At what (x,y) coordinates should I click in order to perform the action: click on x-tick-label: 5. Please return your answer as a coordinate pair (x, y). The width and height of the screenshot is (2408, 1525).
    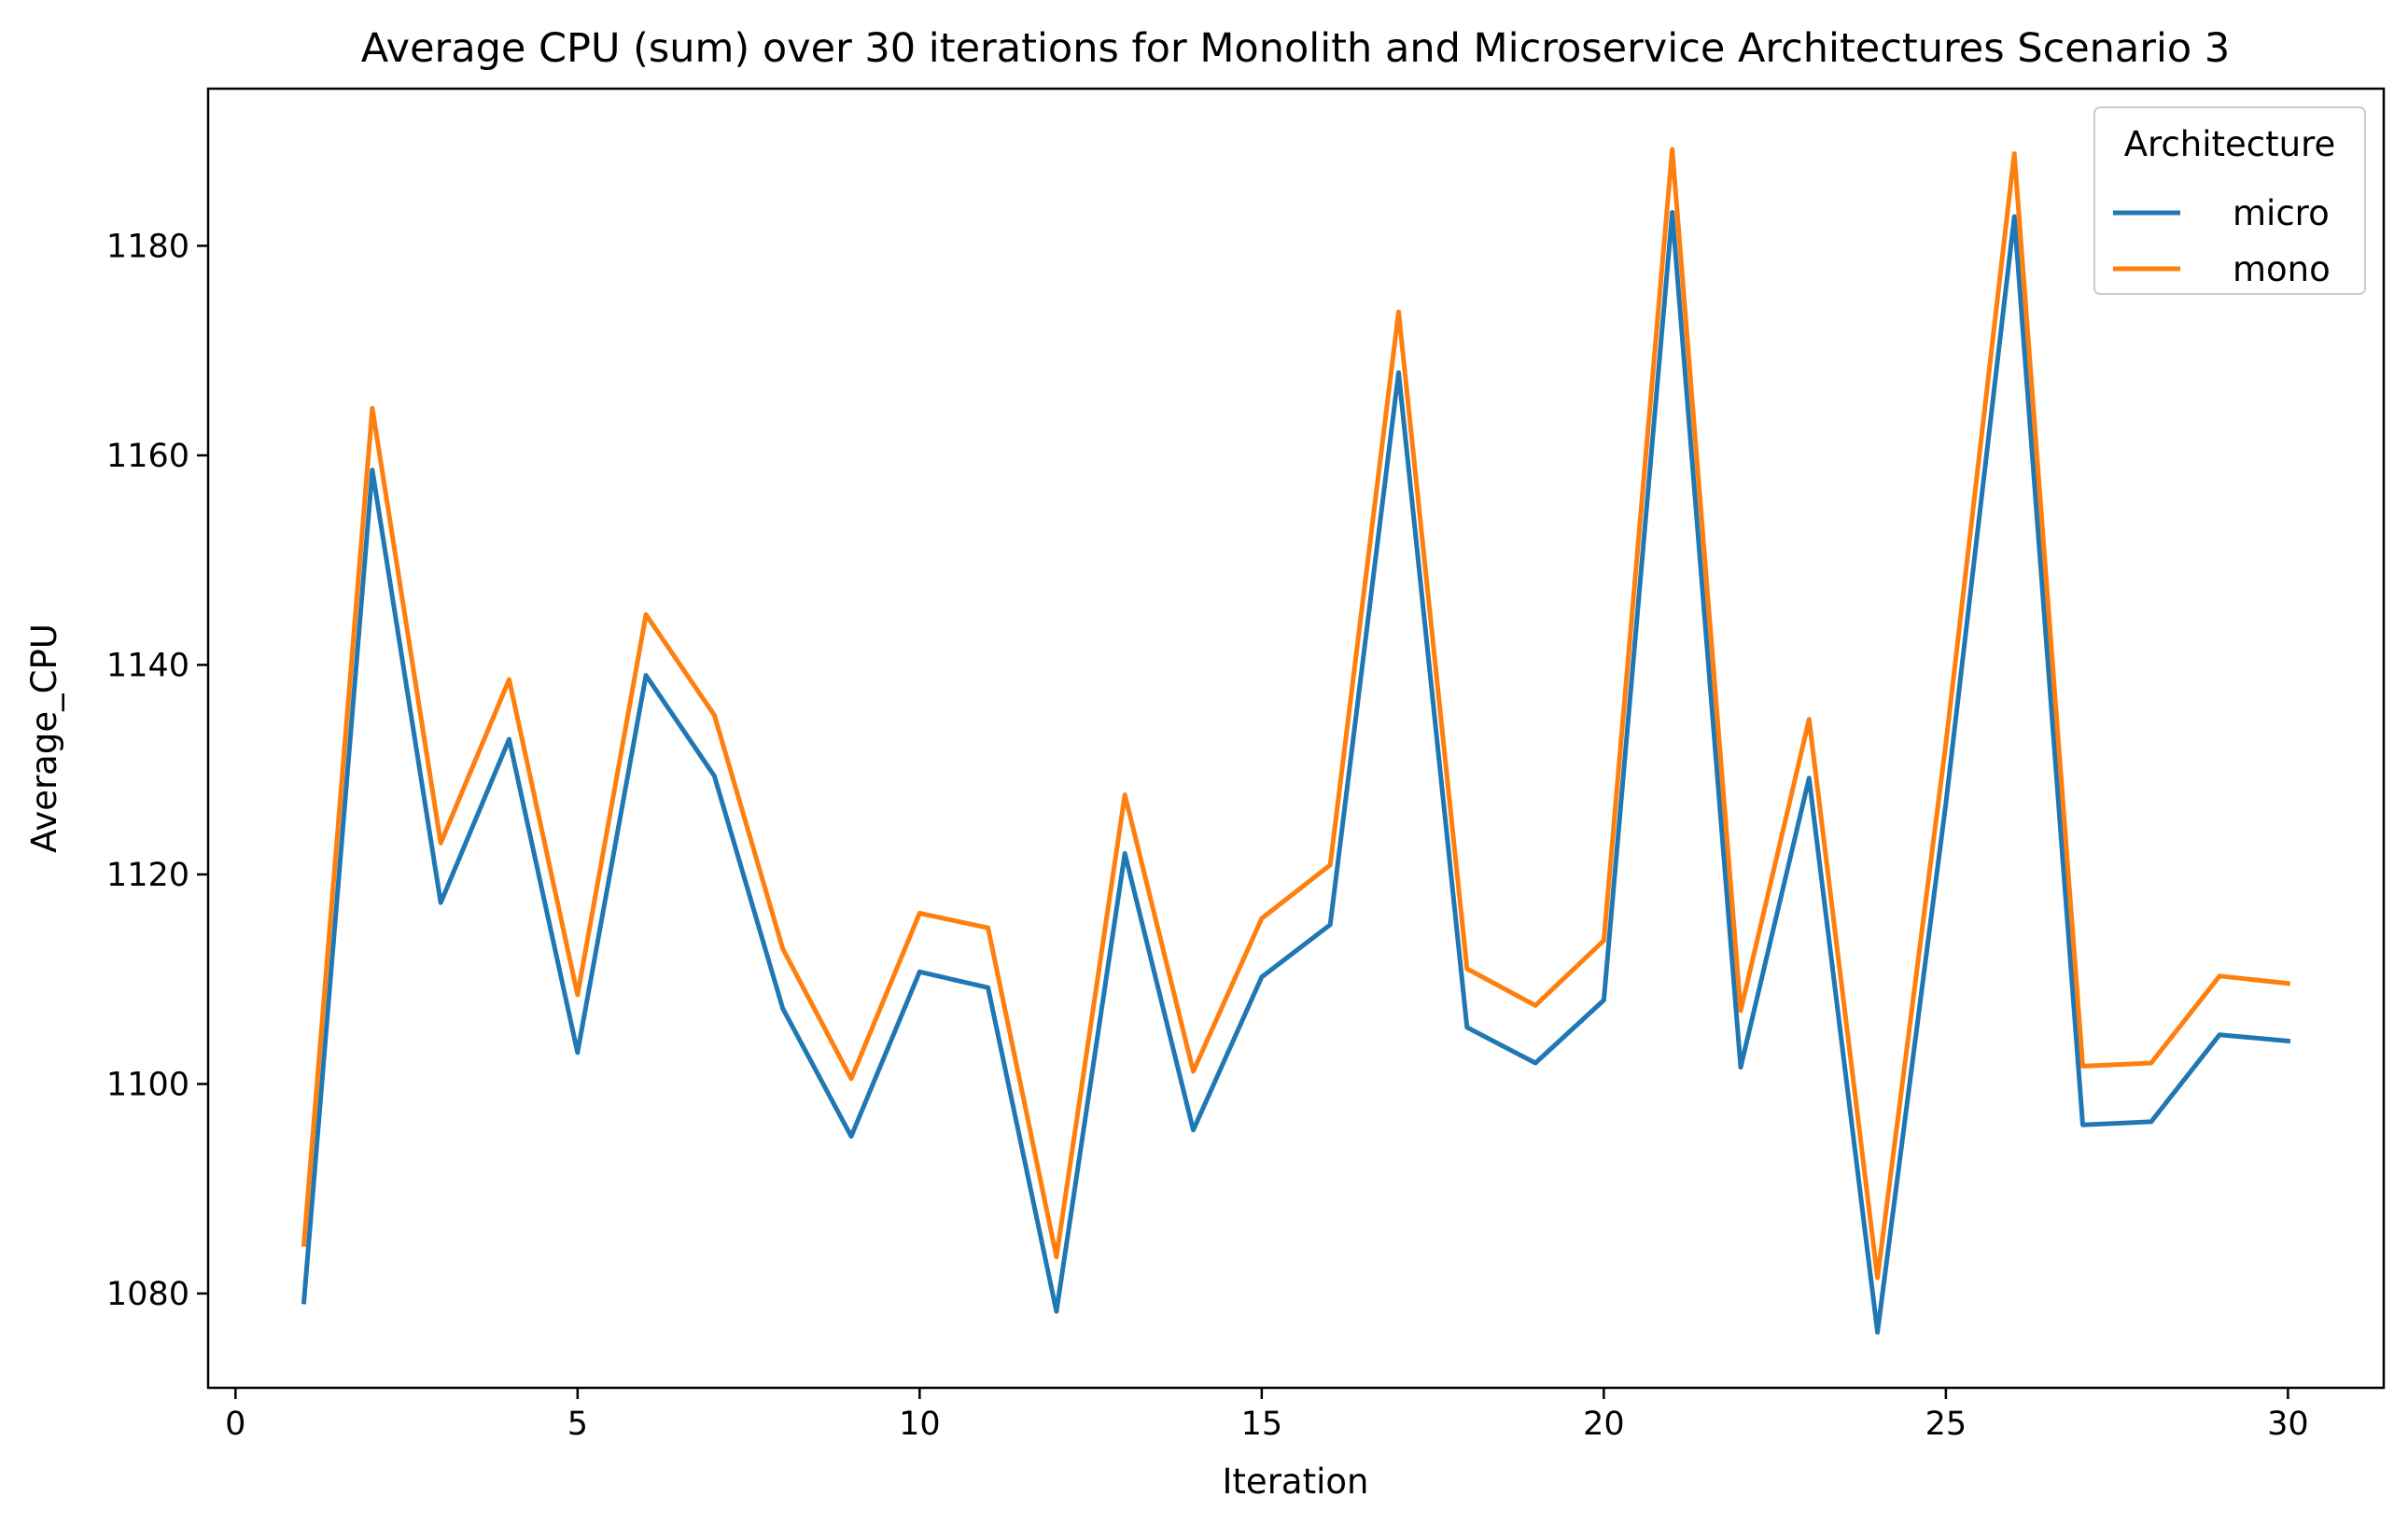
    Looking at the image, I should click on (577, 1424).